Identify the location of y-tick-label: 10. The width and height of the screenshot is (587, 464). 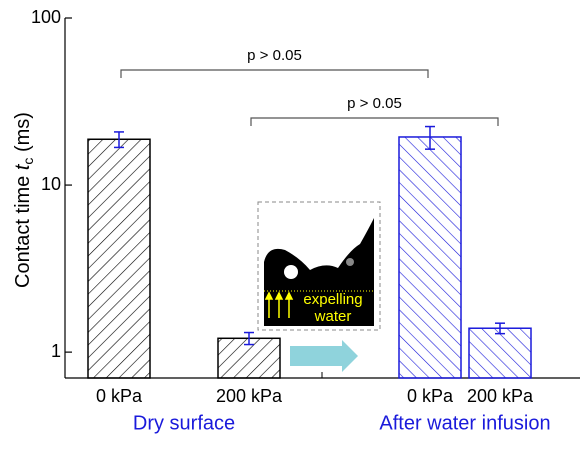
(51, 184).